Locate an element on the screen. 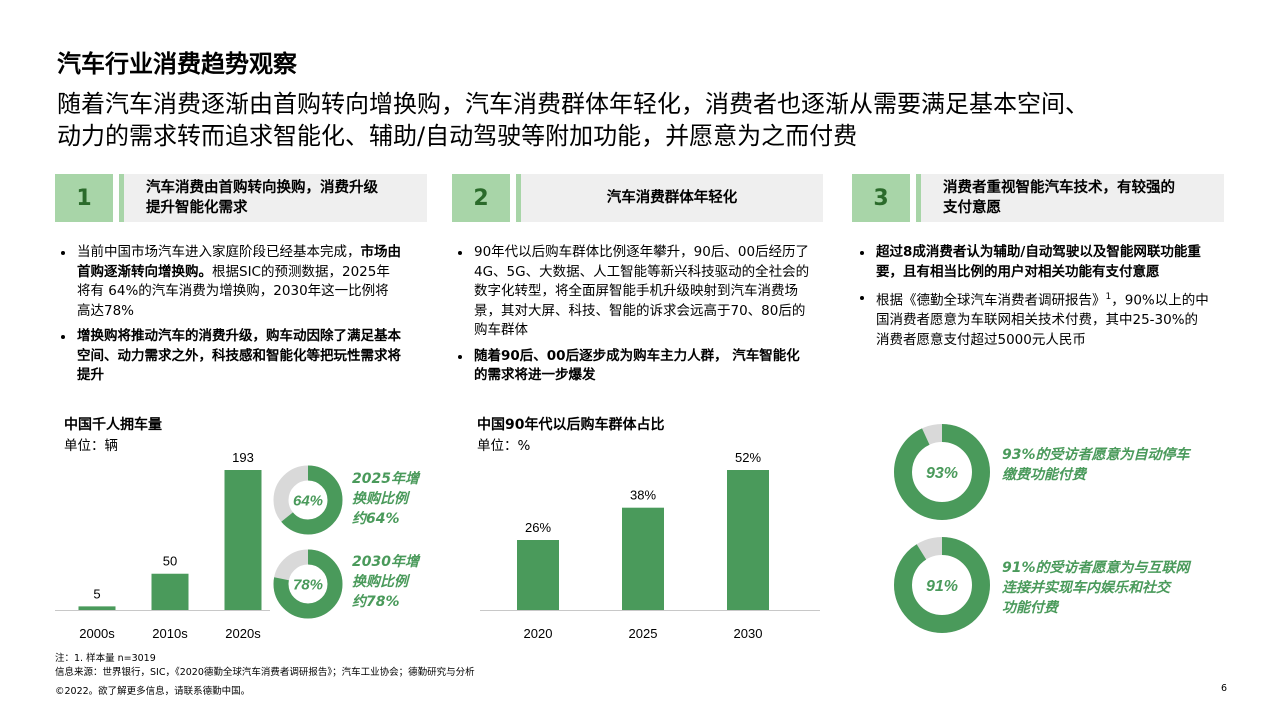  donut-2: 78% is located at coordinates (308, 584).